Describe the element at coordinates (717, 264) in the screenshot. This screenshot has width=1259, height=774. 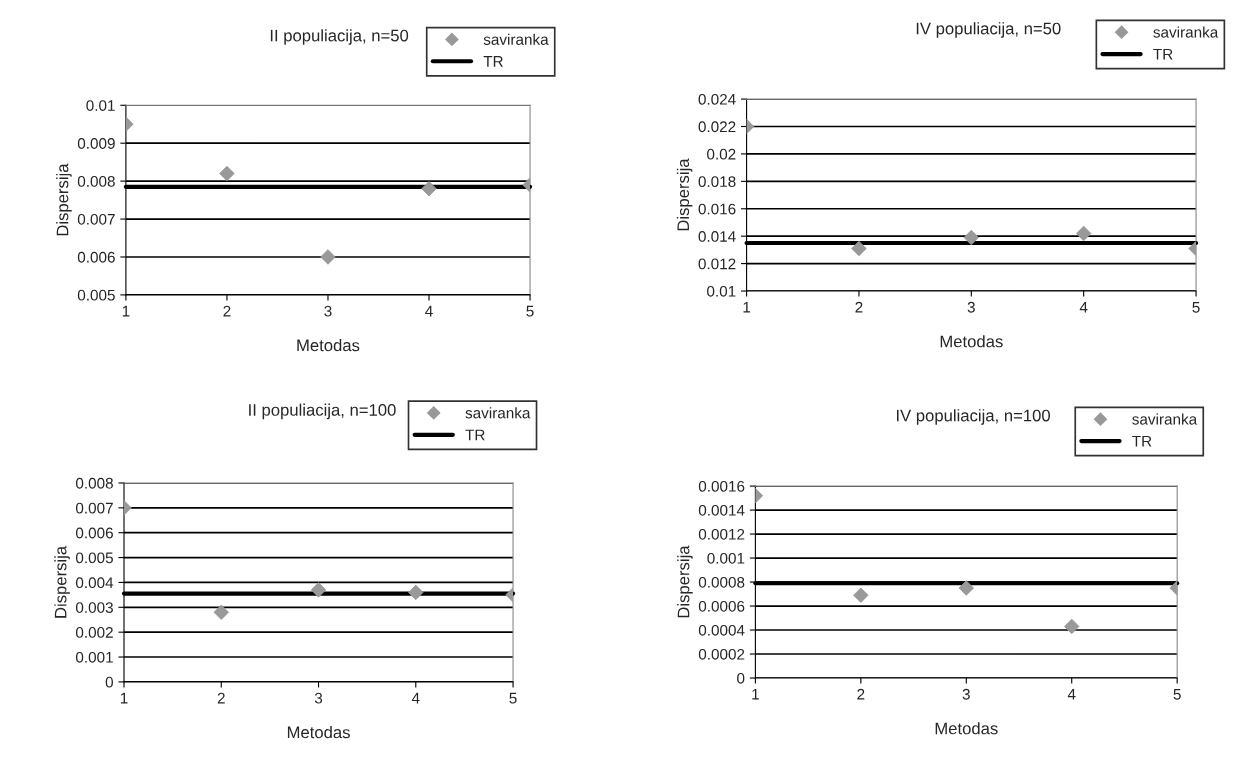
I see `y-tick-label: 0.012` at that location.